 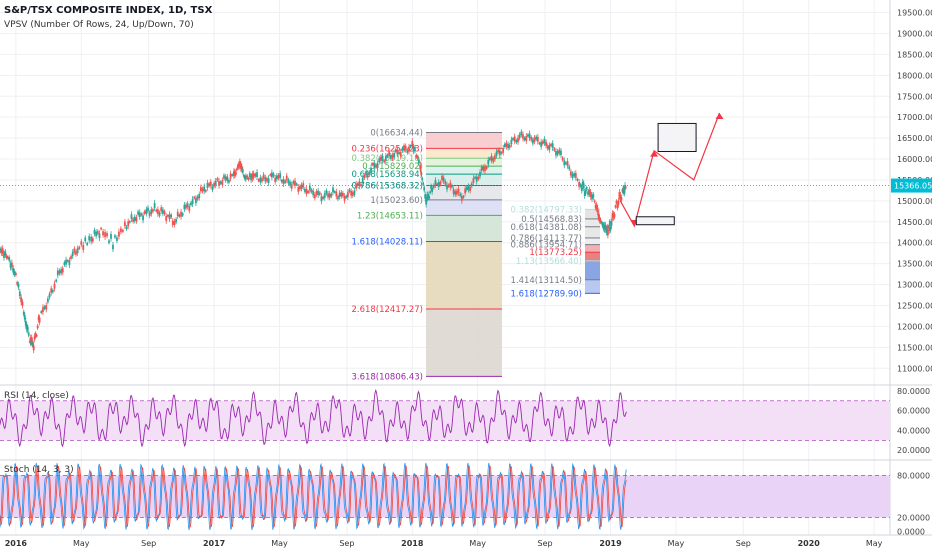 I want to click on rsi-band-fill, so click(x=445, y=420).